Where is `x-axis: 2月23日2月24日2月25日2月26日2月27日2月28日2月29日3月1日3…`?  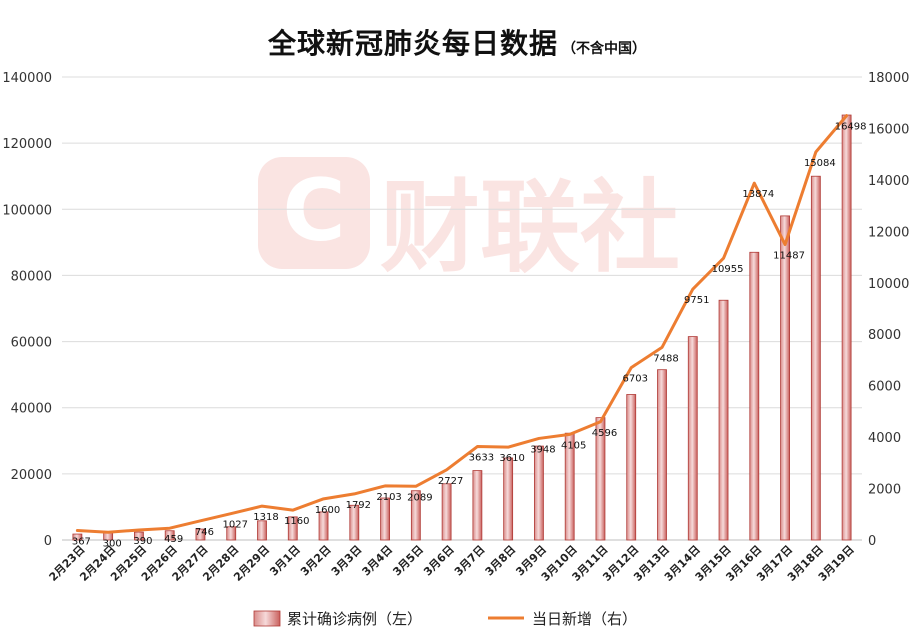 x-axis: 2月23日2月24日2月25日2月26日2月27日2月28日2月29日3月1日3… is located at coordinates (452, 563).